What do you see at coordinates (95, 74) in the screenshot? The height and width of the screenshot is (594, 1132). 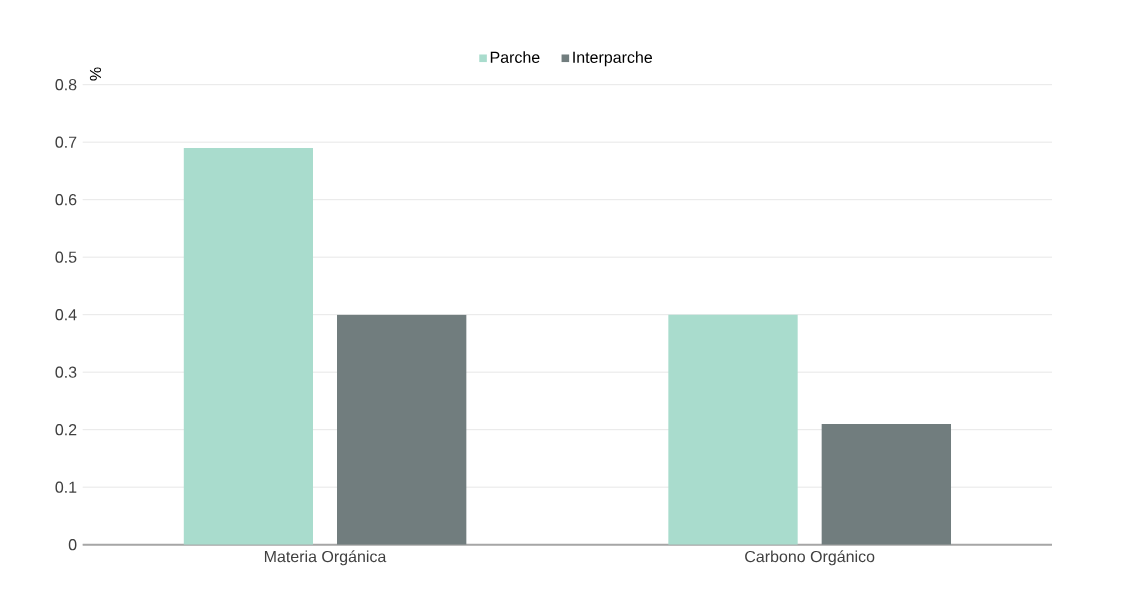 I see `y-axis-title: %` at bounding box center [95, 74].